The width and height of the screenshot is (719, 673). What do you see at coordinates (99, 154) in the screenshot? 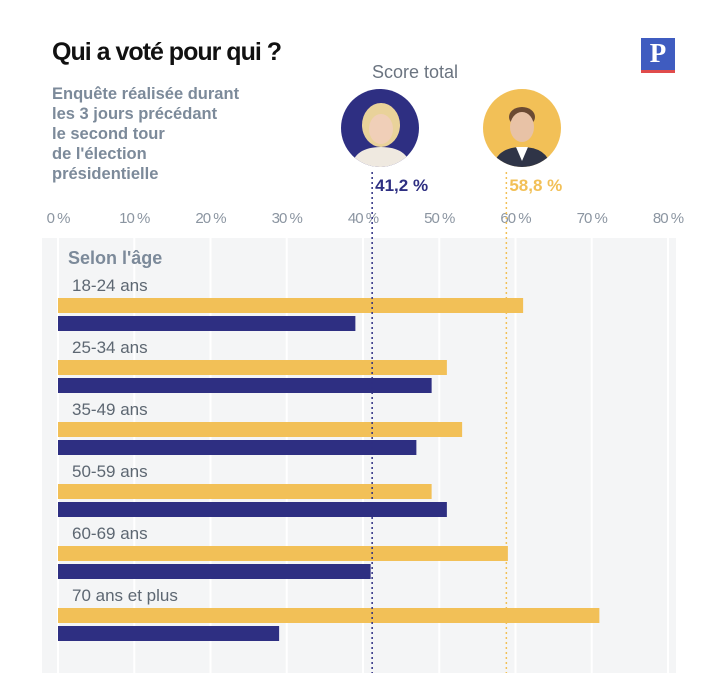
I see `subtitle-line: de l'élection` at bounding box center [99, 154].